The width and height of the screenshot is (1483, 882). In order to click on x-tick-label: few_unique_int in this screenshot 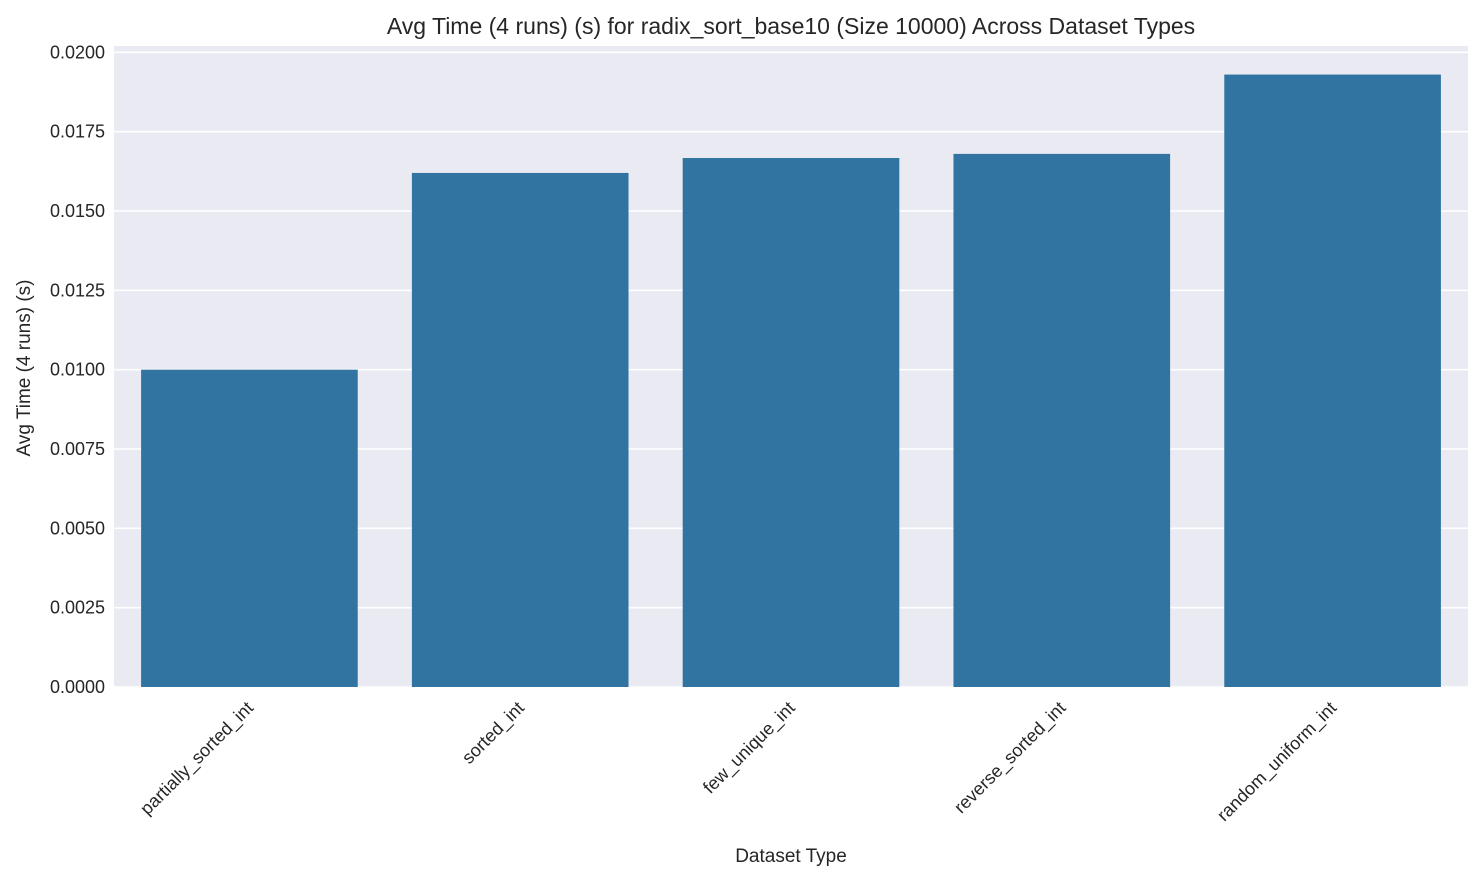, I will do `click(749, 748)`.